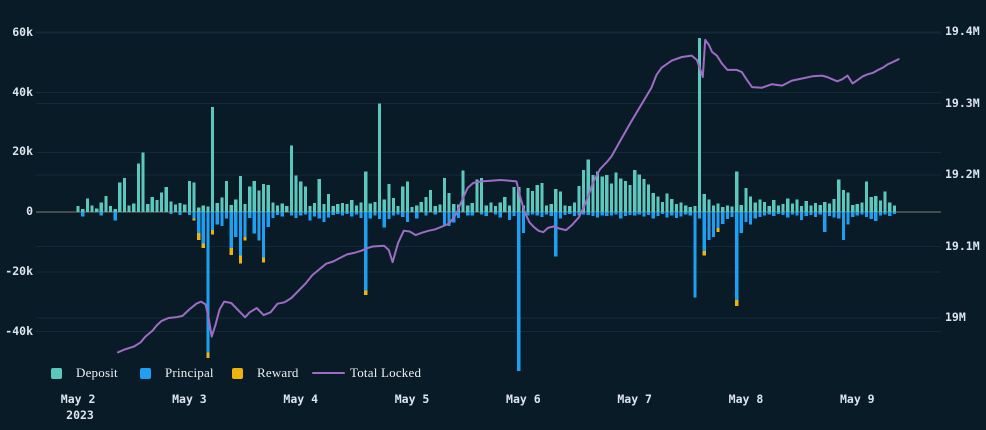 This screenshot has height=430, width=986. What do you see at coordinates (237, 373) in the screenshot?
I see `reward-legend-swatch-icon` at bounding box center [237, 373].